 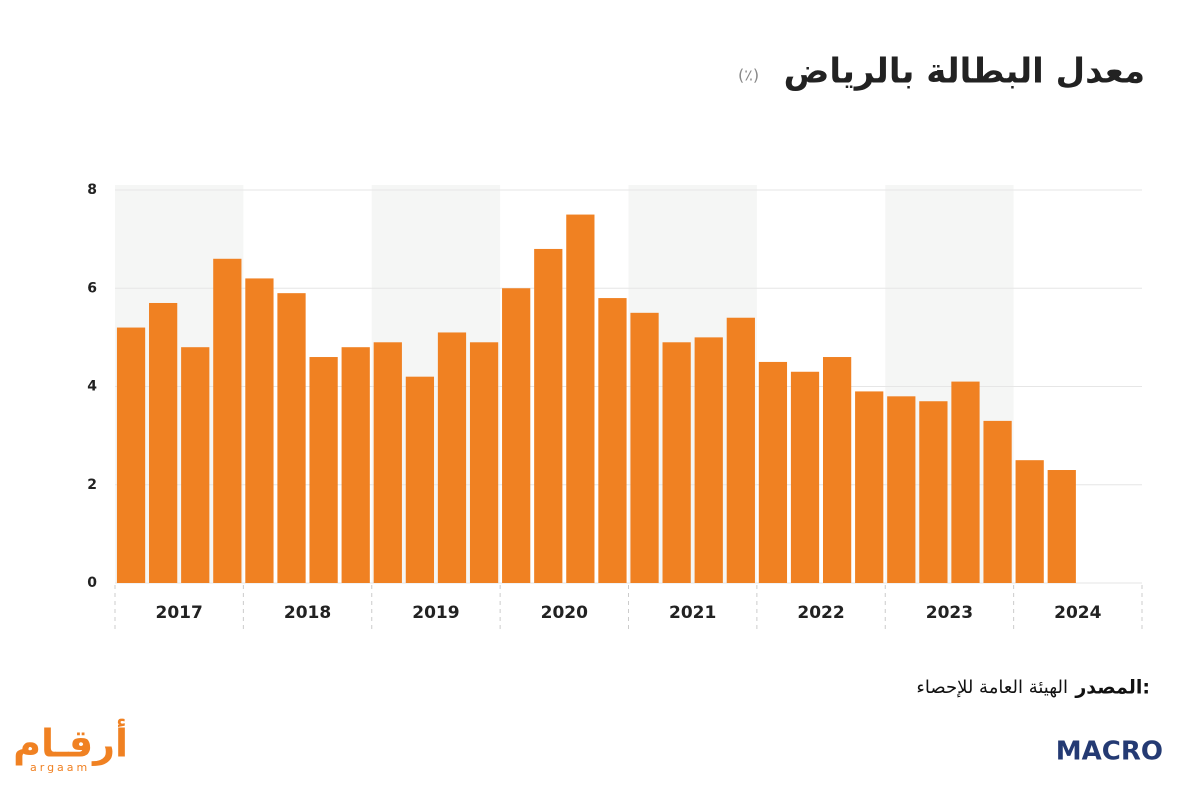 I want to click on x-group-label: 2020, so click(x=564, y=613).